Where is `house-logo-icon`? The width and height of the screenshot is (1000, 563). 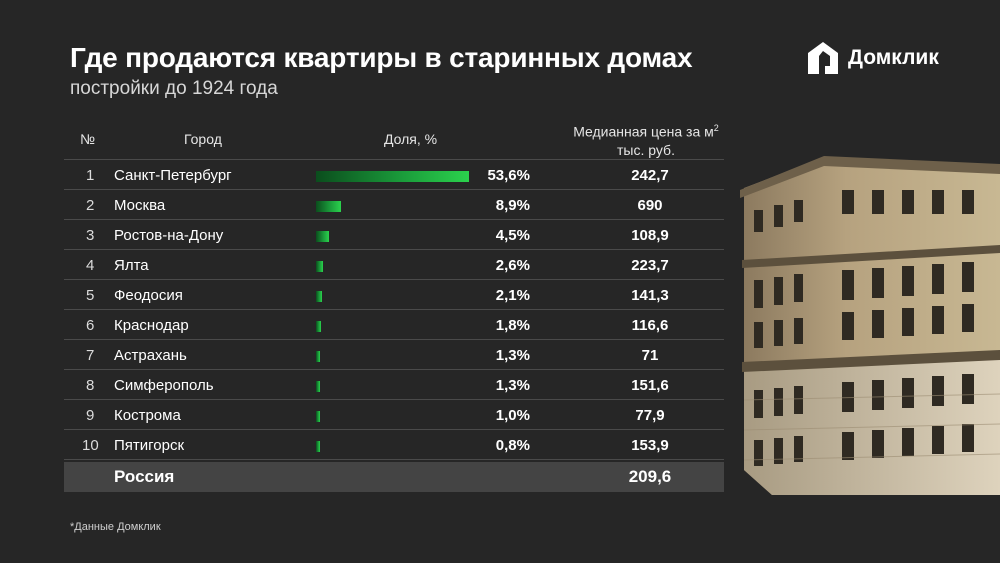
house-logo-icon is located at coordinates (823, 58).